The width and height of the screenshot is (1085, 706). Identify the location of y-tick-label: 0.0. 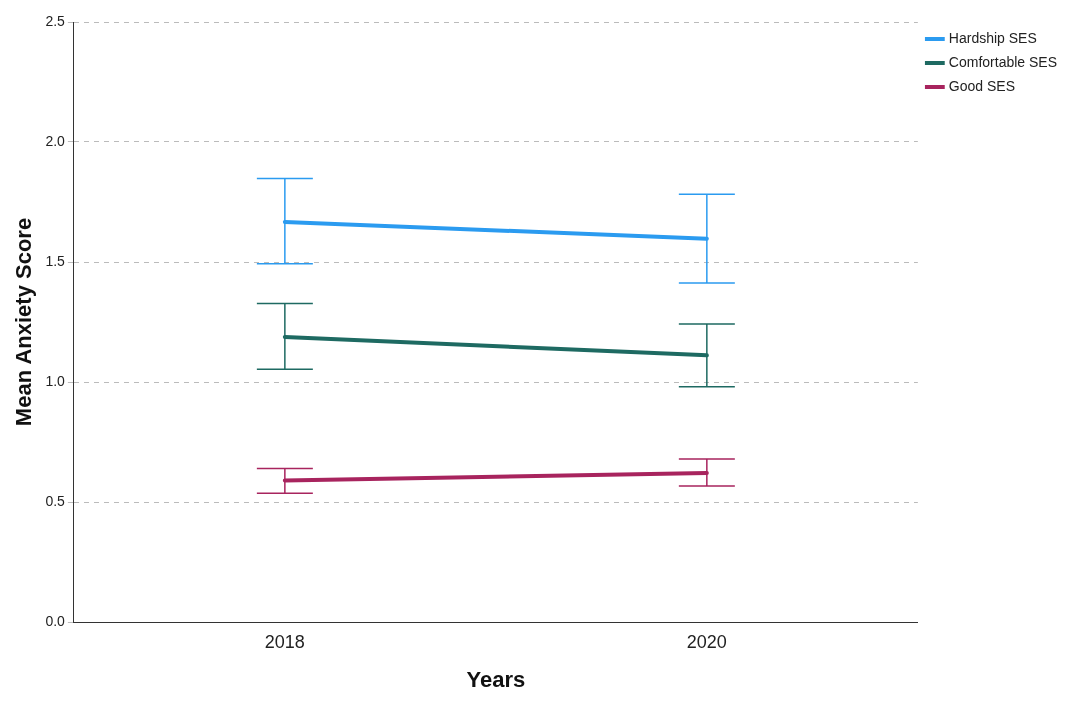
(55, 620).